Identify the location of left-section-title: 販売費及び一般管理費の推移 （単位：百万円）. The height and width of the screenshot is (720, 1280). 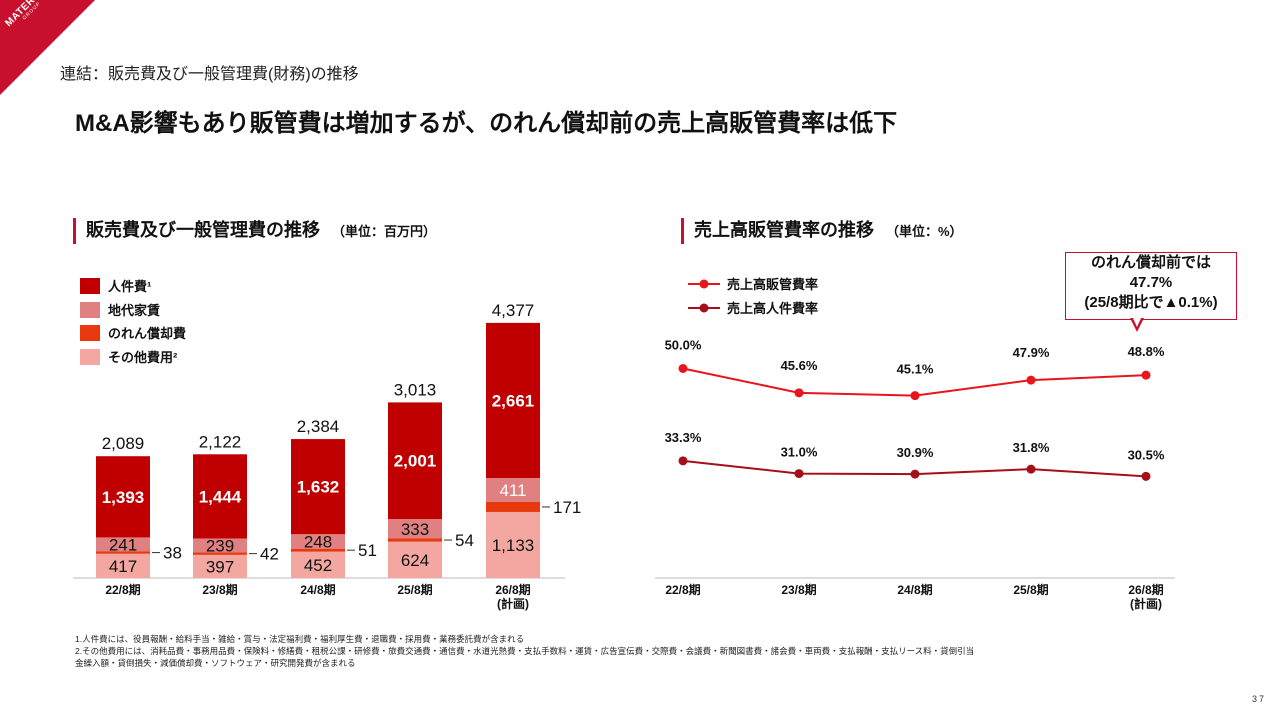
(254, 231).